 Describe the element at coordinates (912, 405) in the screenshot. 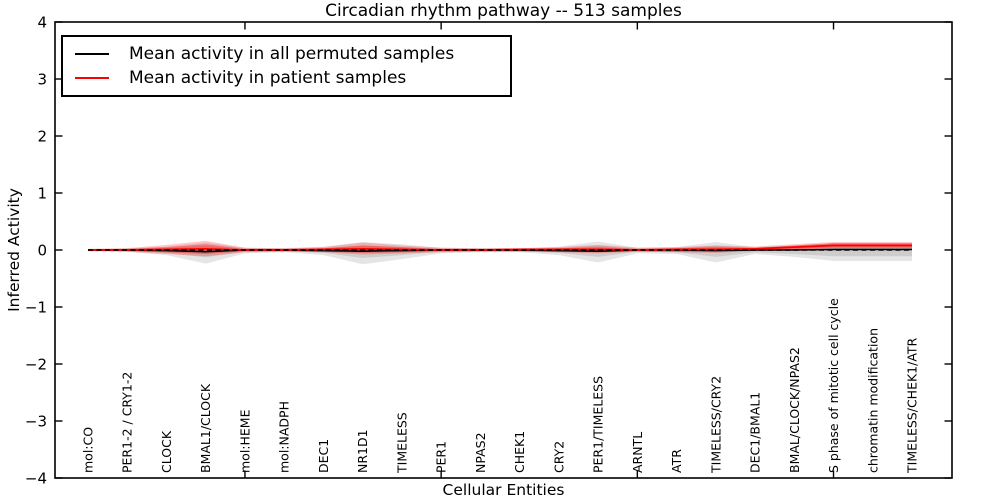

I see `x-category-label: TIMELESS/CHEK1/ATR` at that location.